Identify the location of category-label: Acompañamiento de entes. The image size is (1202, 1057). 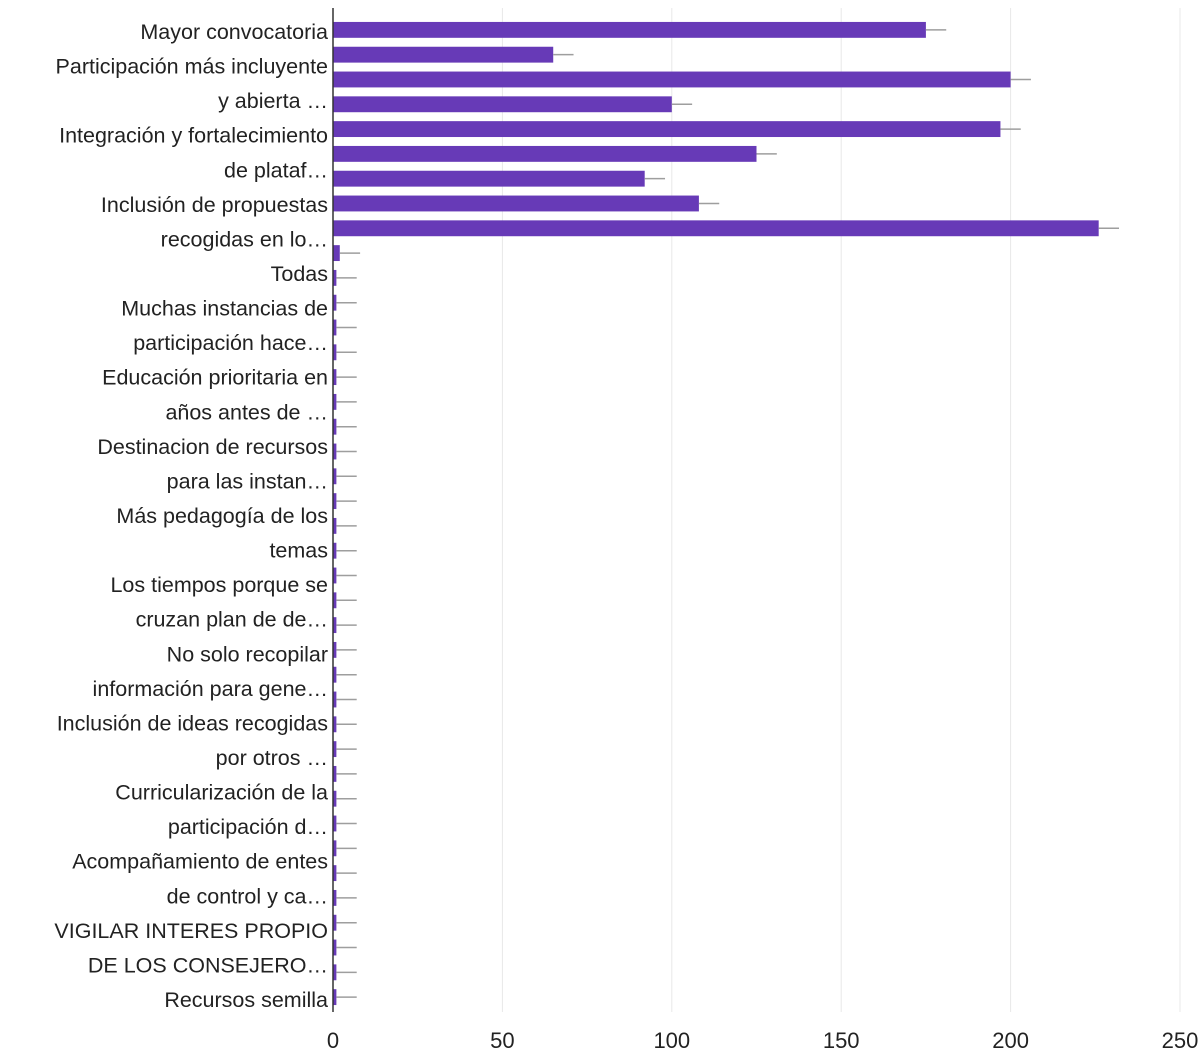
(200, 862).